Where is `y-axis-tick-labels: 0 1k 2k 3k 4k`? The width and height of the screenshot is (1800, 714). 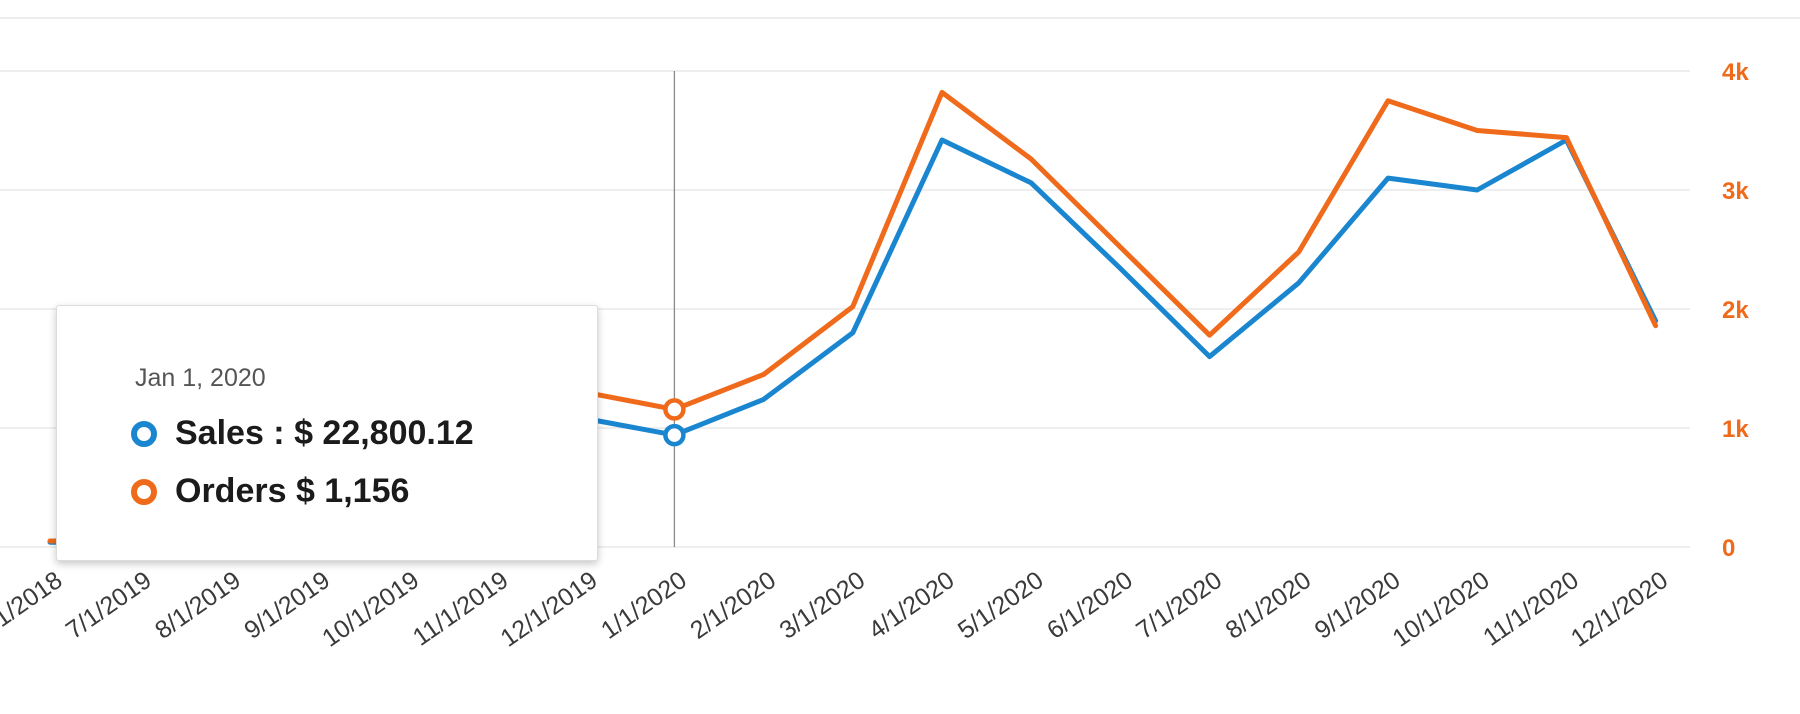 y-axis-tick-labels: 0 1k 2k 3k 4k is located at coordinates (1735, 310).